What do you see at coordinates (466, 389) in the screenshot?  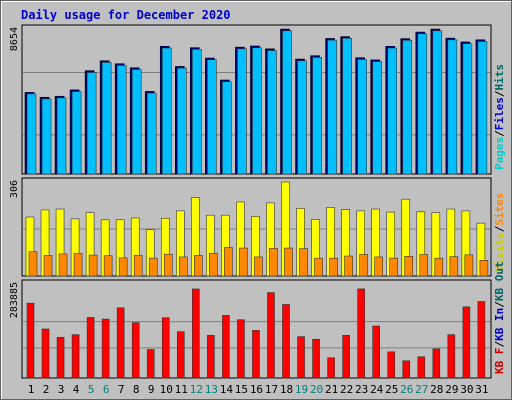 I see `x-tick-label-30: 30` at bounding box center [466, 389].